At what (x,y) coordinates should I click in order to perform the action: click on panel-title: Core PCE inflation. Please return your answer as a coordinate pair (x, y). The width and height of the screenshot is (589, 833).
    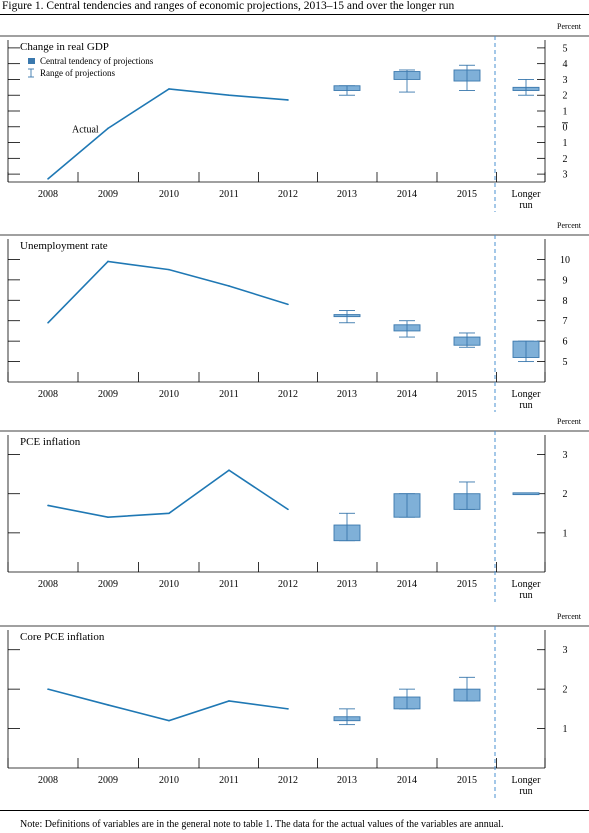
    Looking at the image, I should click on (62, 637).